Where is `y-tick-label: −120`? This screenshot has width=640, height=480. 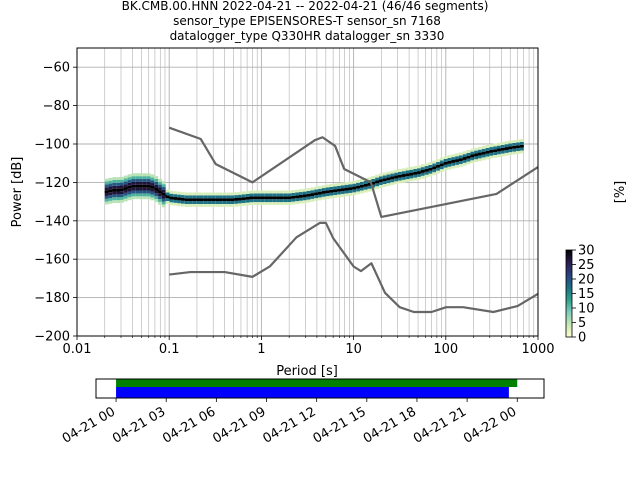
y-tick-label: −120 is located at coordinates (52, 183).